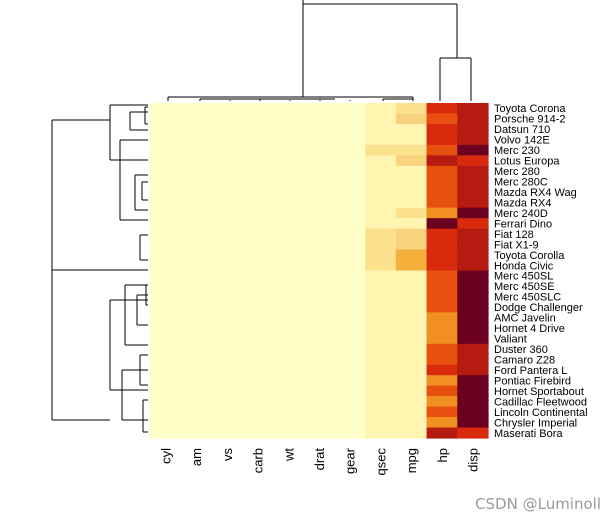  I want to click on row-label: Merc 280C, so click(521, 183).